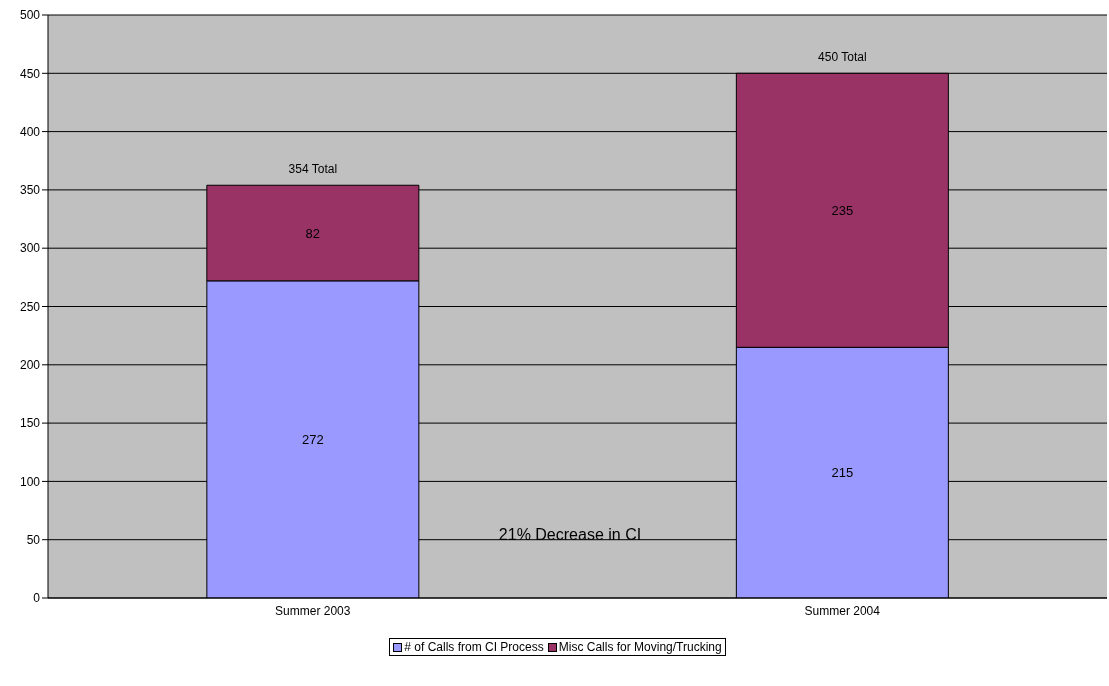 The image size is (1109, 686). What do you see at coordinates (30, 248) in the screenshot?
I see `y-tick-label: 300` at bounding box center [30, 248].